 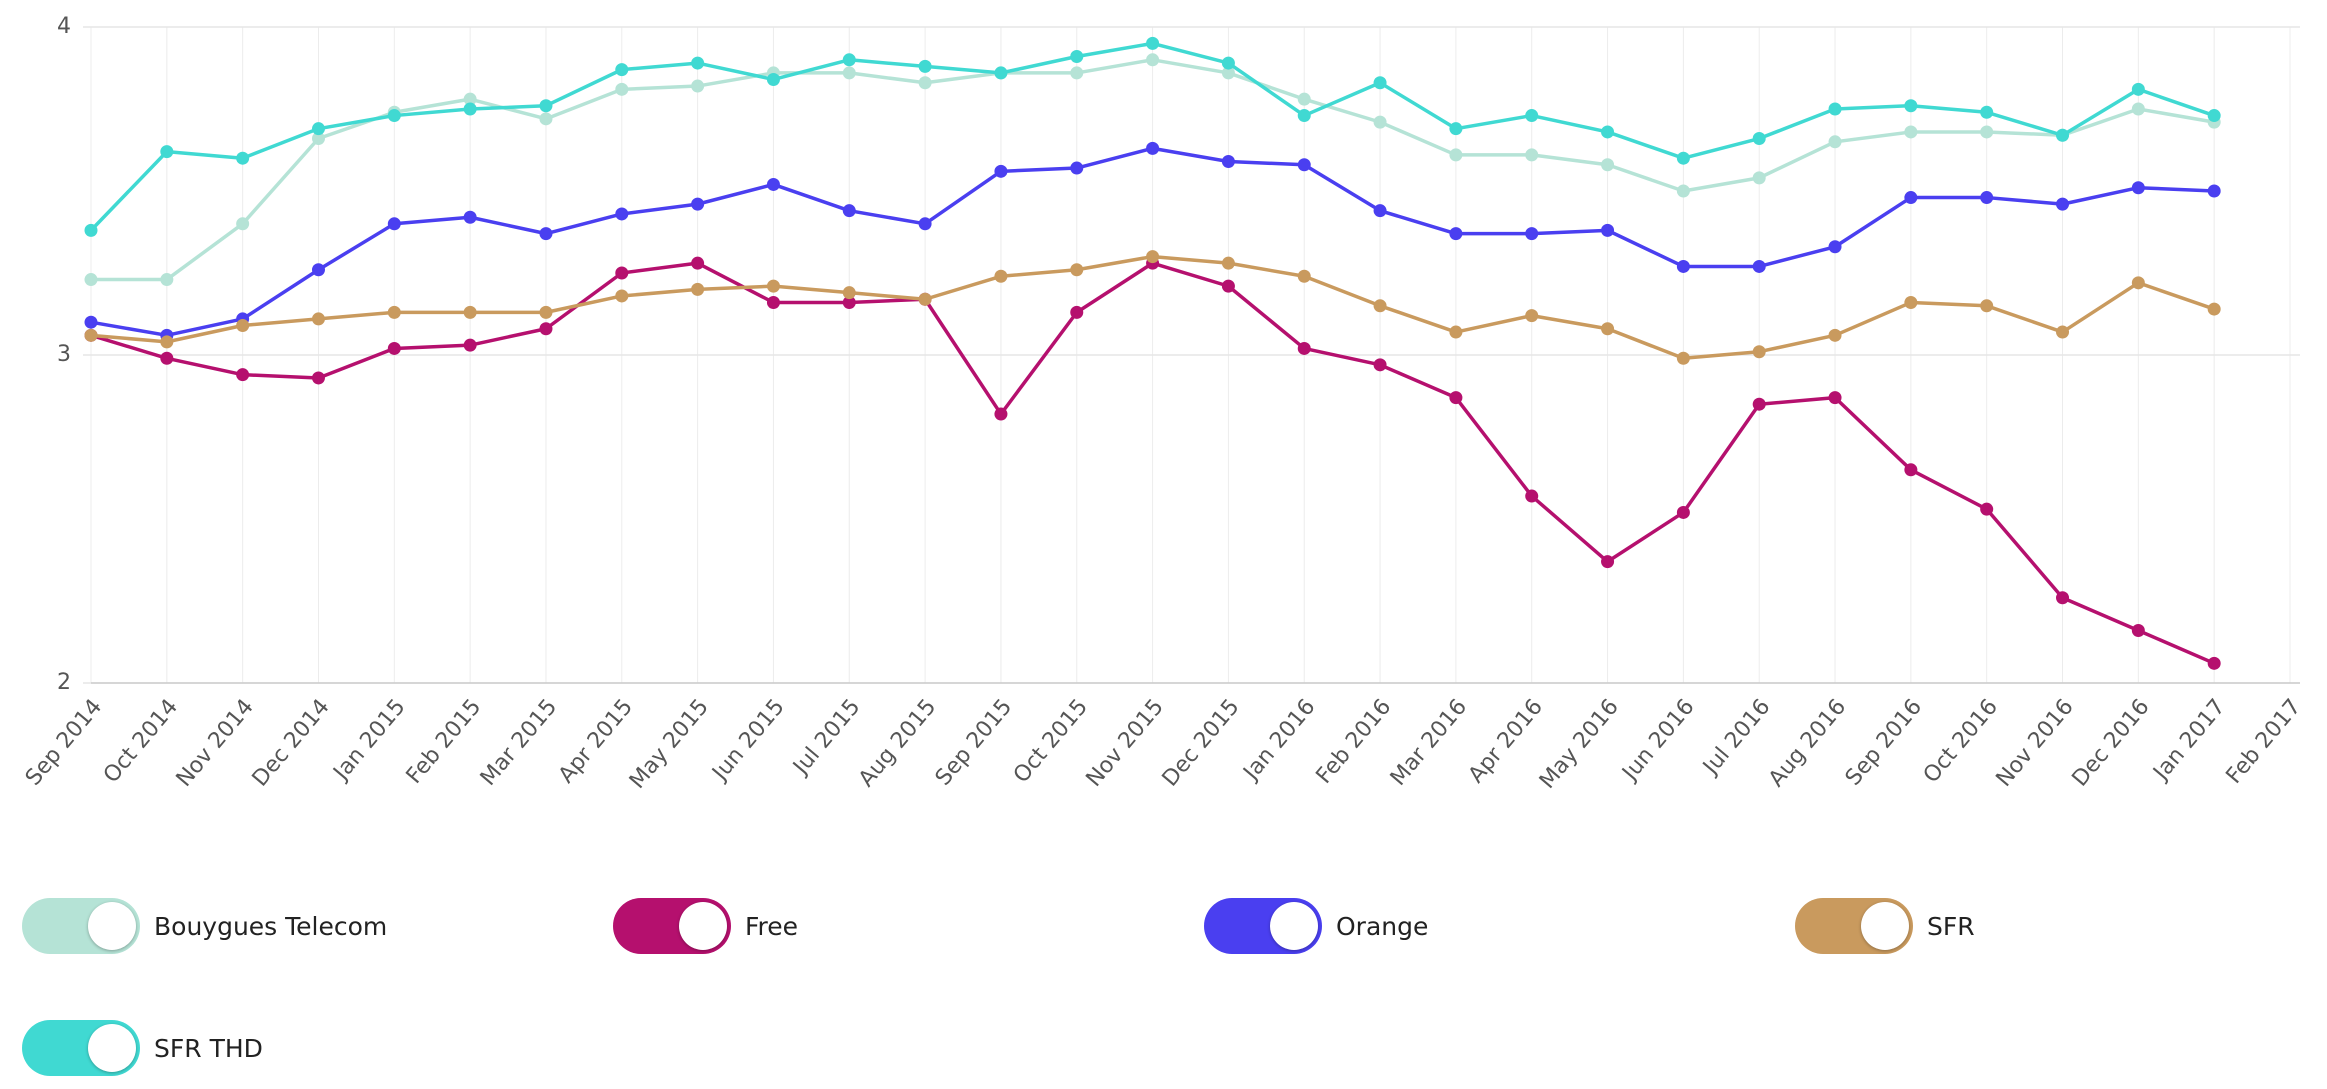 I want to click on legend-toggle: Orange, so click(x=1316, y=926).